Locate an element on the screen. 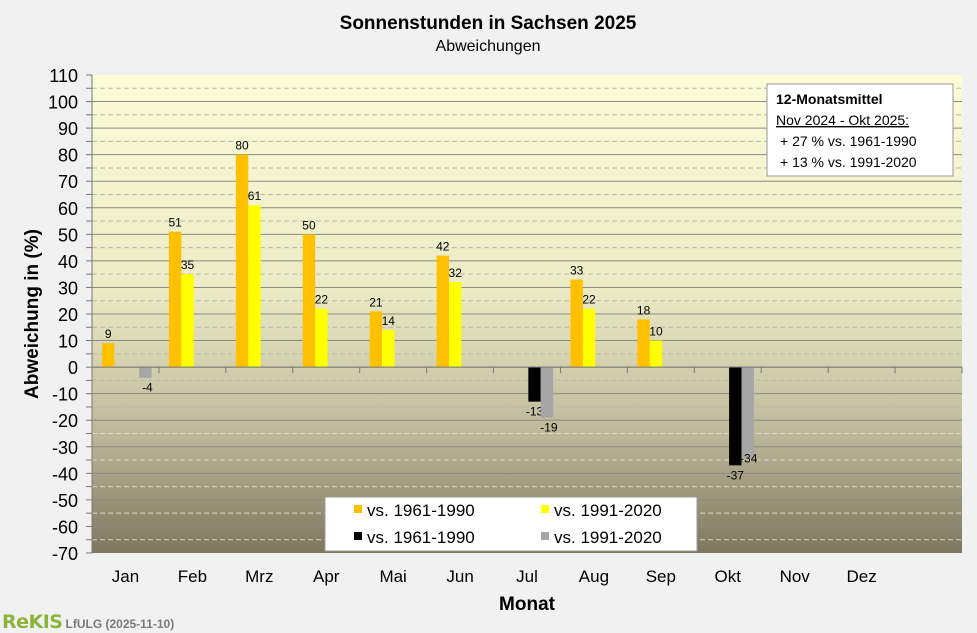  y-tick-label: -60 is located at coordinates (65, 527).